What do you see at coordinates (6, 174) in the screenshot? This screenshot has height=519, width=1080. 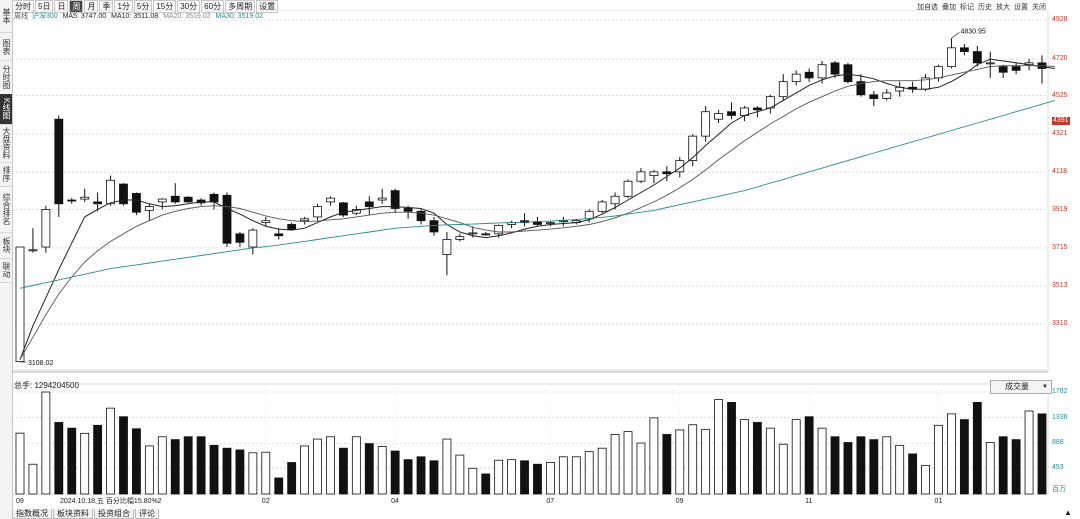 I see `sidebar-item-5: 排序` at bounding box center [6, 174].